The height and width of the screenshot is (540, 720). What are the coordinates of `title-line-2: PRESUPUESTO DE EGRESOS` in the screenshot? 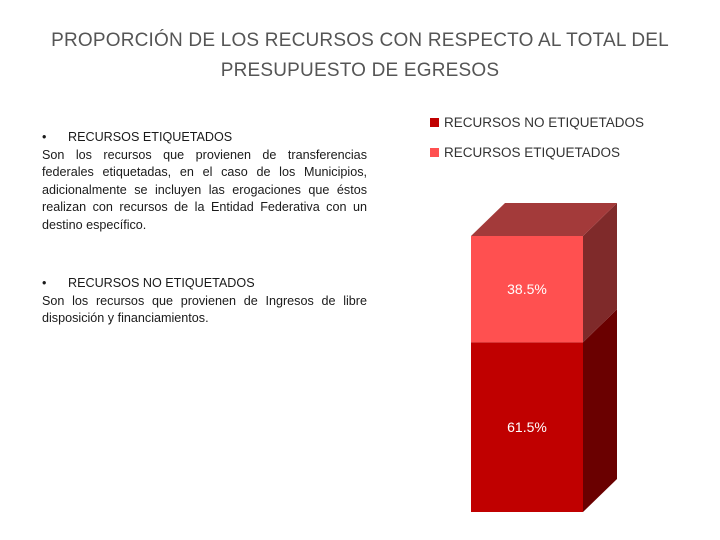 It's located at (360, 70).